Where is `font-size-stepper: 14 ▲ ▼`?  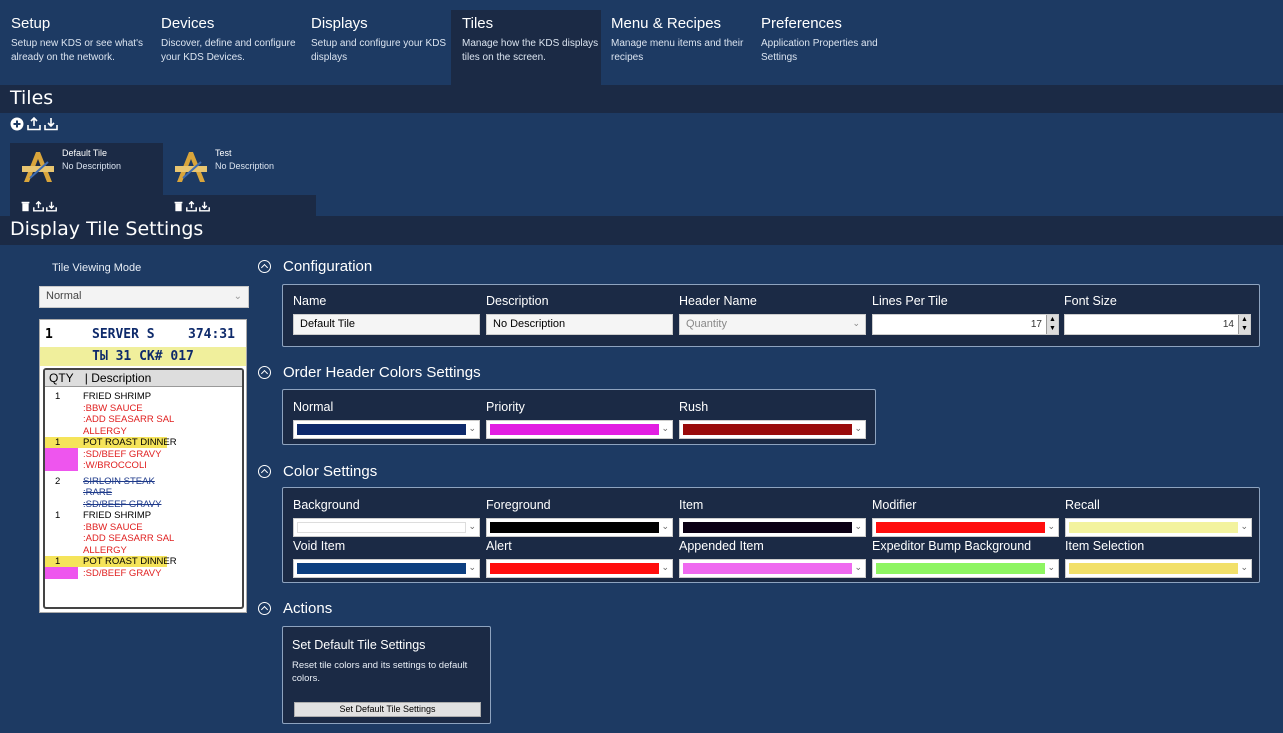 font-size-stepper: 14 ▲ ▼ is located at coordinates (1157, 324).